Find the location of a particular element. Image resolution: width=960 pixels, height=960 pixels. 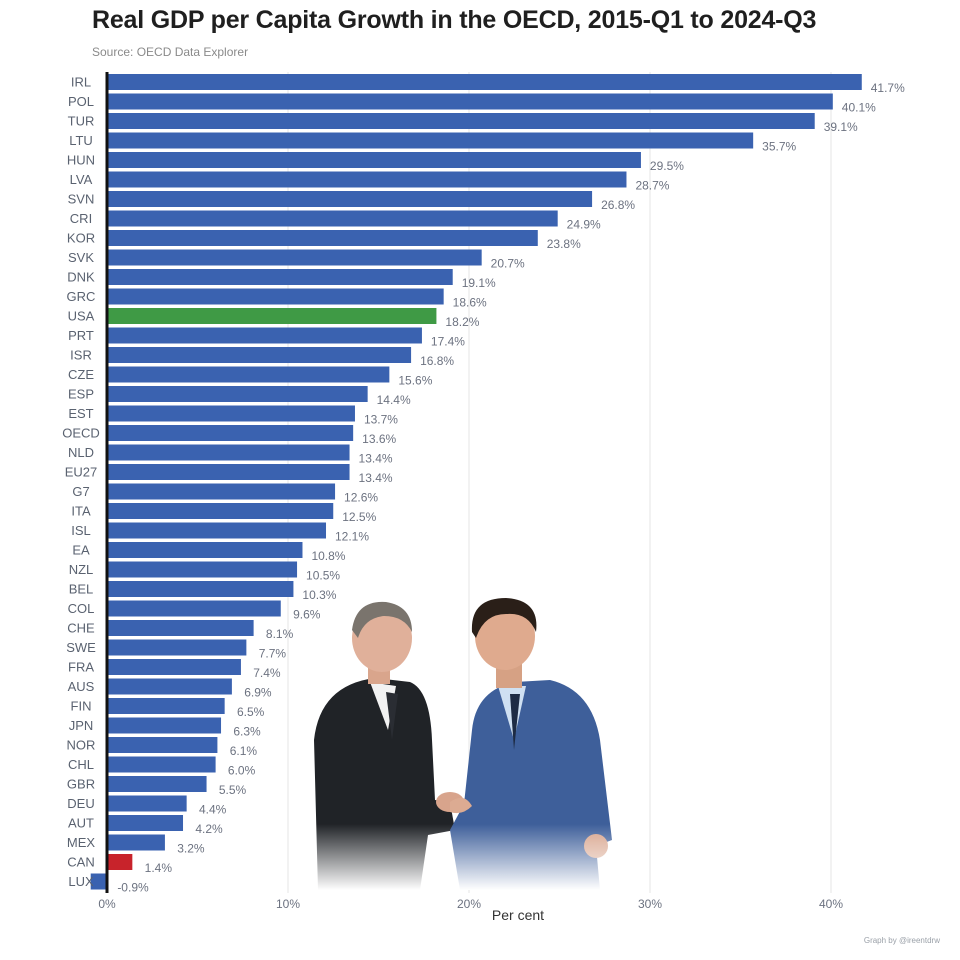

bar-tur is located at coordinates (461, 121).